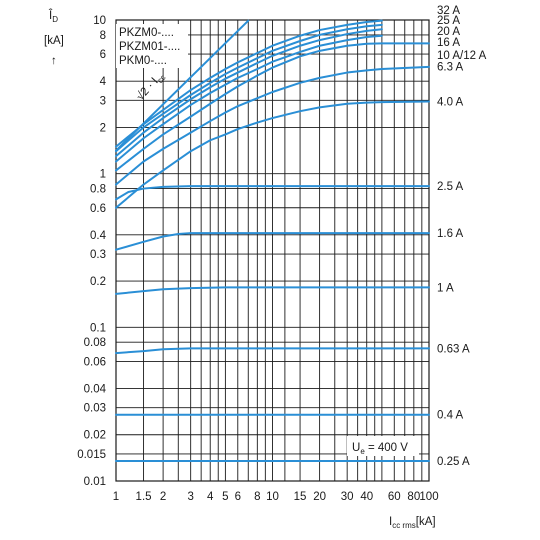 The height and width of the screenshot is (540, 540). I want to click on x-tick-label-4: 4, so click(210, 497).